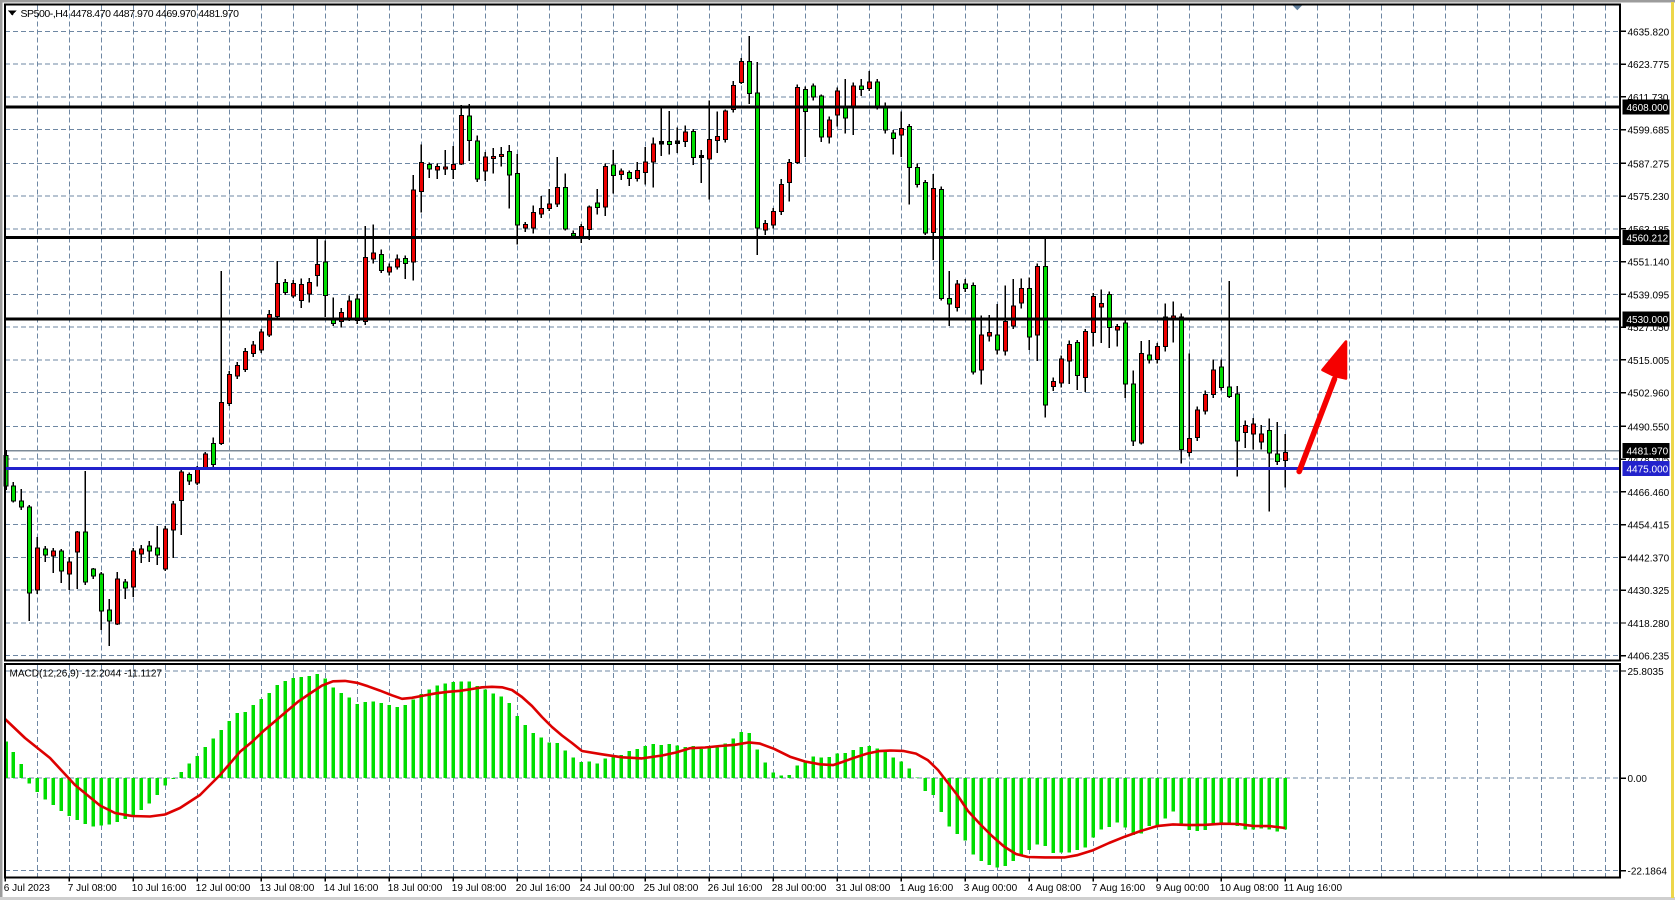 This screenshot has height=900, width=1675. Describe the element at coordinates (543, 888) in the screenshot. I see `svg-text: 20 Jul 16:00` at that location.